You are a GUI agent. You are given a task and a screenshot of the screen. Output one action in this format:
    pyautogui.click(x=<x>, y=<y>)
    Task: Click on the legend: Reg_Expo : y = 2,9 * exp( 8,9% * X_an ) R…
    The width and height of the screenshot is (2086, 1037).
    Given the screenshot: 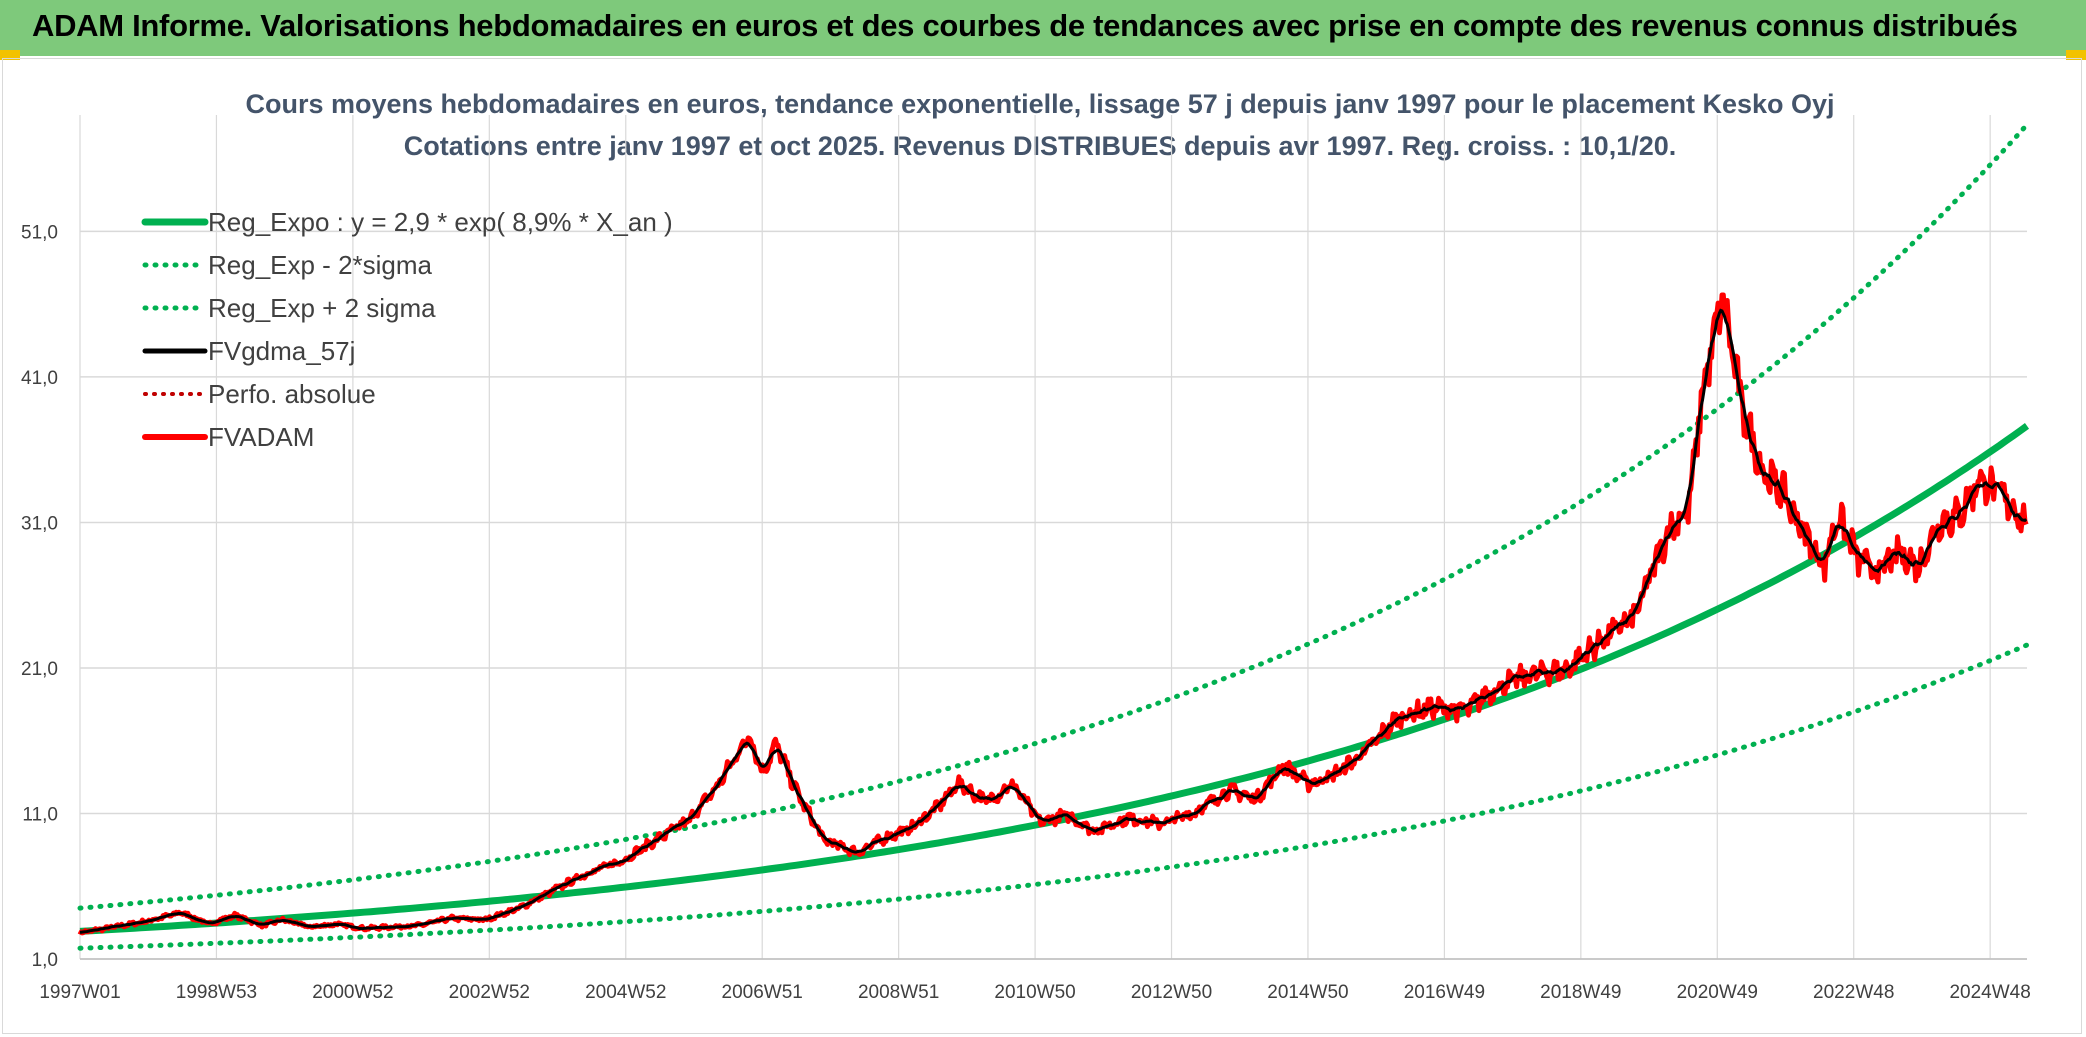 What is the action you would take?
    pyautogui.click(x=407, y=329)
    